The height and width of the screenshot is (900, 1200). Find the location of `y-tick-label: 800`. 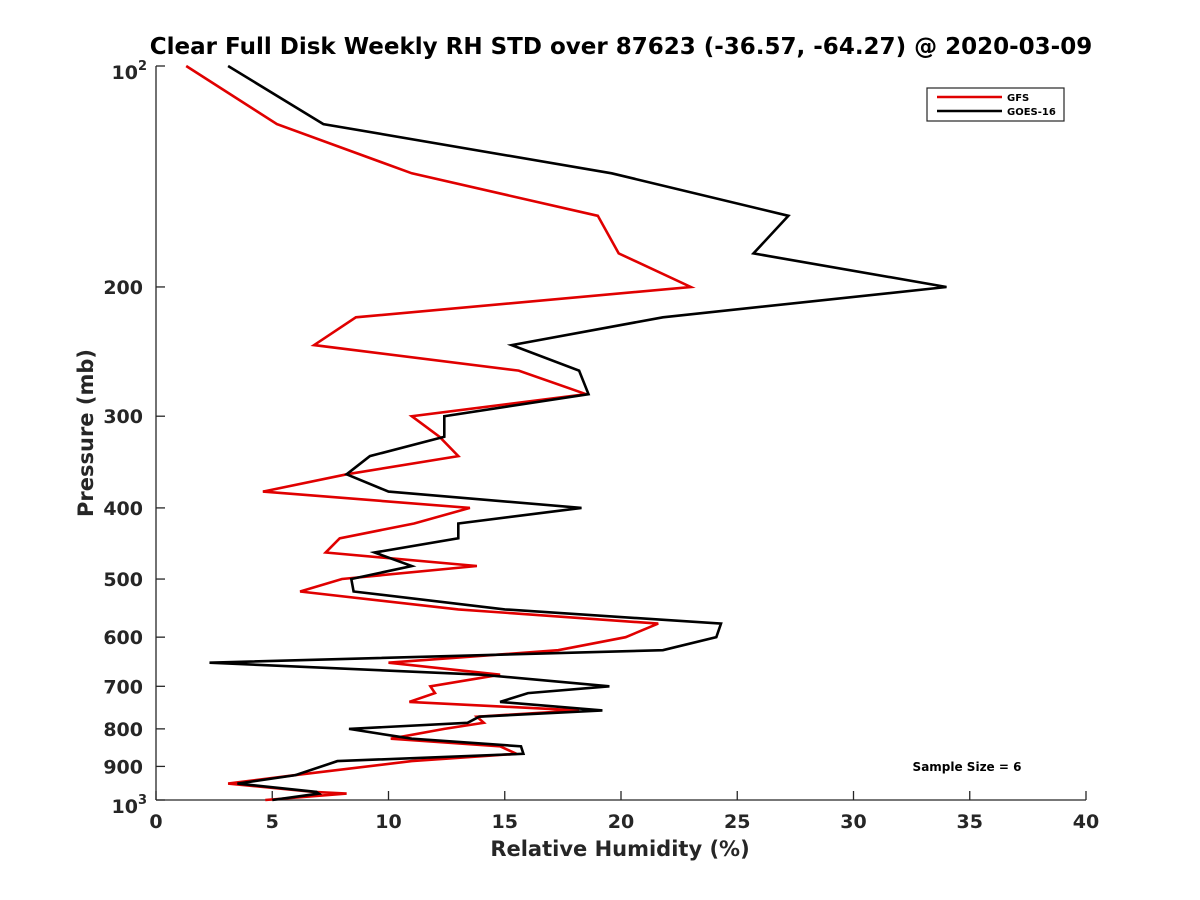

y-tick-label: 800 is located at coordinates (123, 730).